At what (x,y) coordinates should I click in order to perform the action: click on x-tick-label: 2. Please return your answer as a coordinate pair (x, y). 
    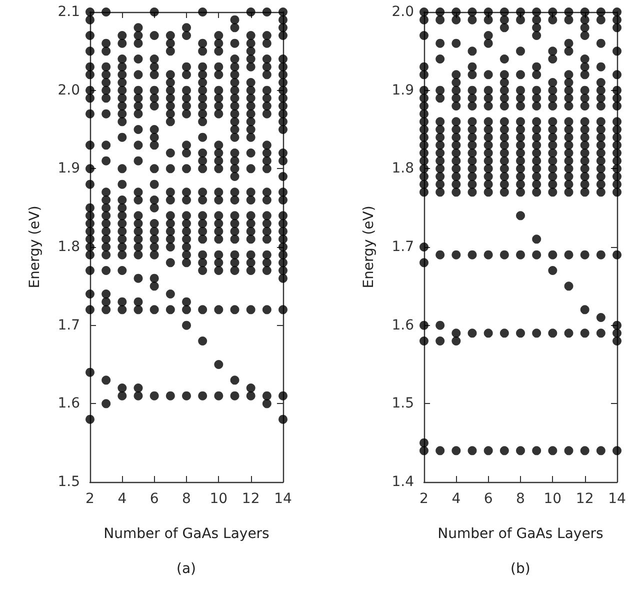
    Looking at the image, I should click on (424, 499).